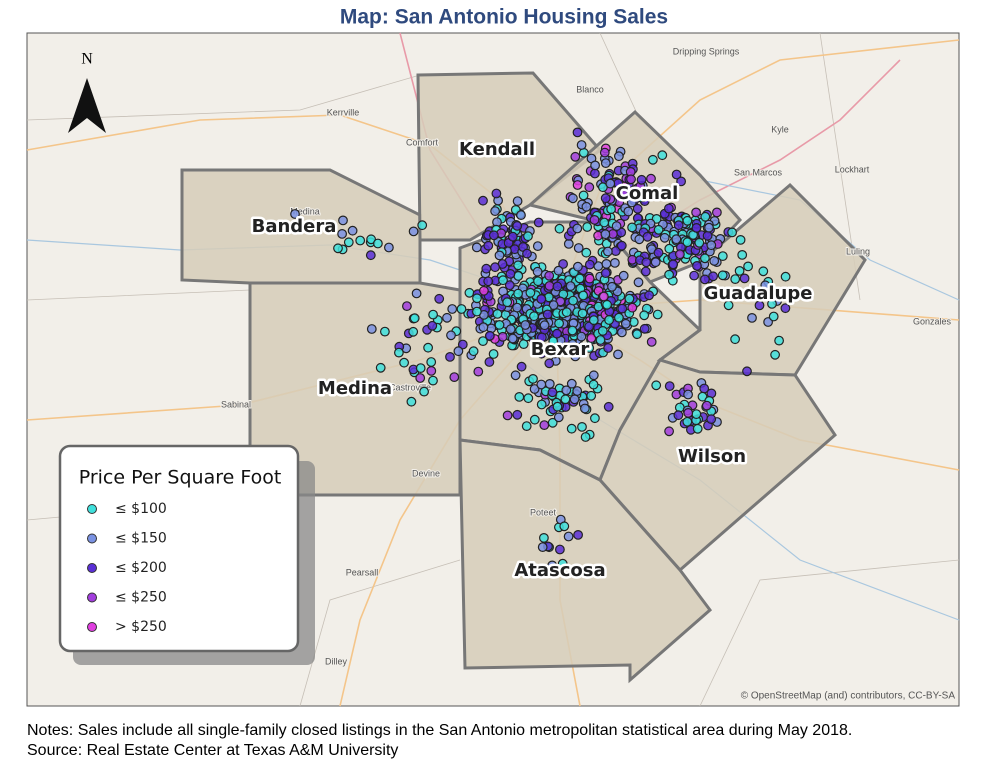 This screenshot has height=767, width=984. Describe the element at coordinates (932, 321) in the screenshot. I see `place-label: Gonzales` at that location.